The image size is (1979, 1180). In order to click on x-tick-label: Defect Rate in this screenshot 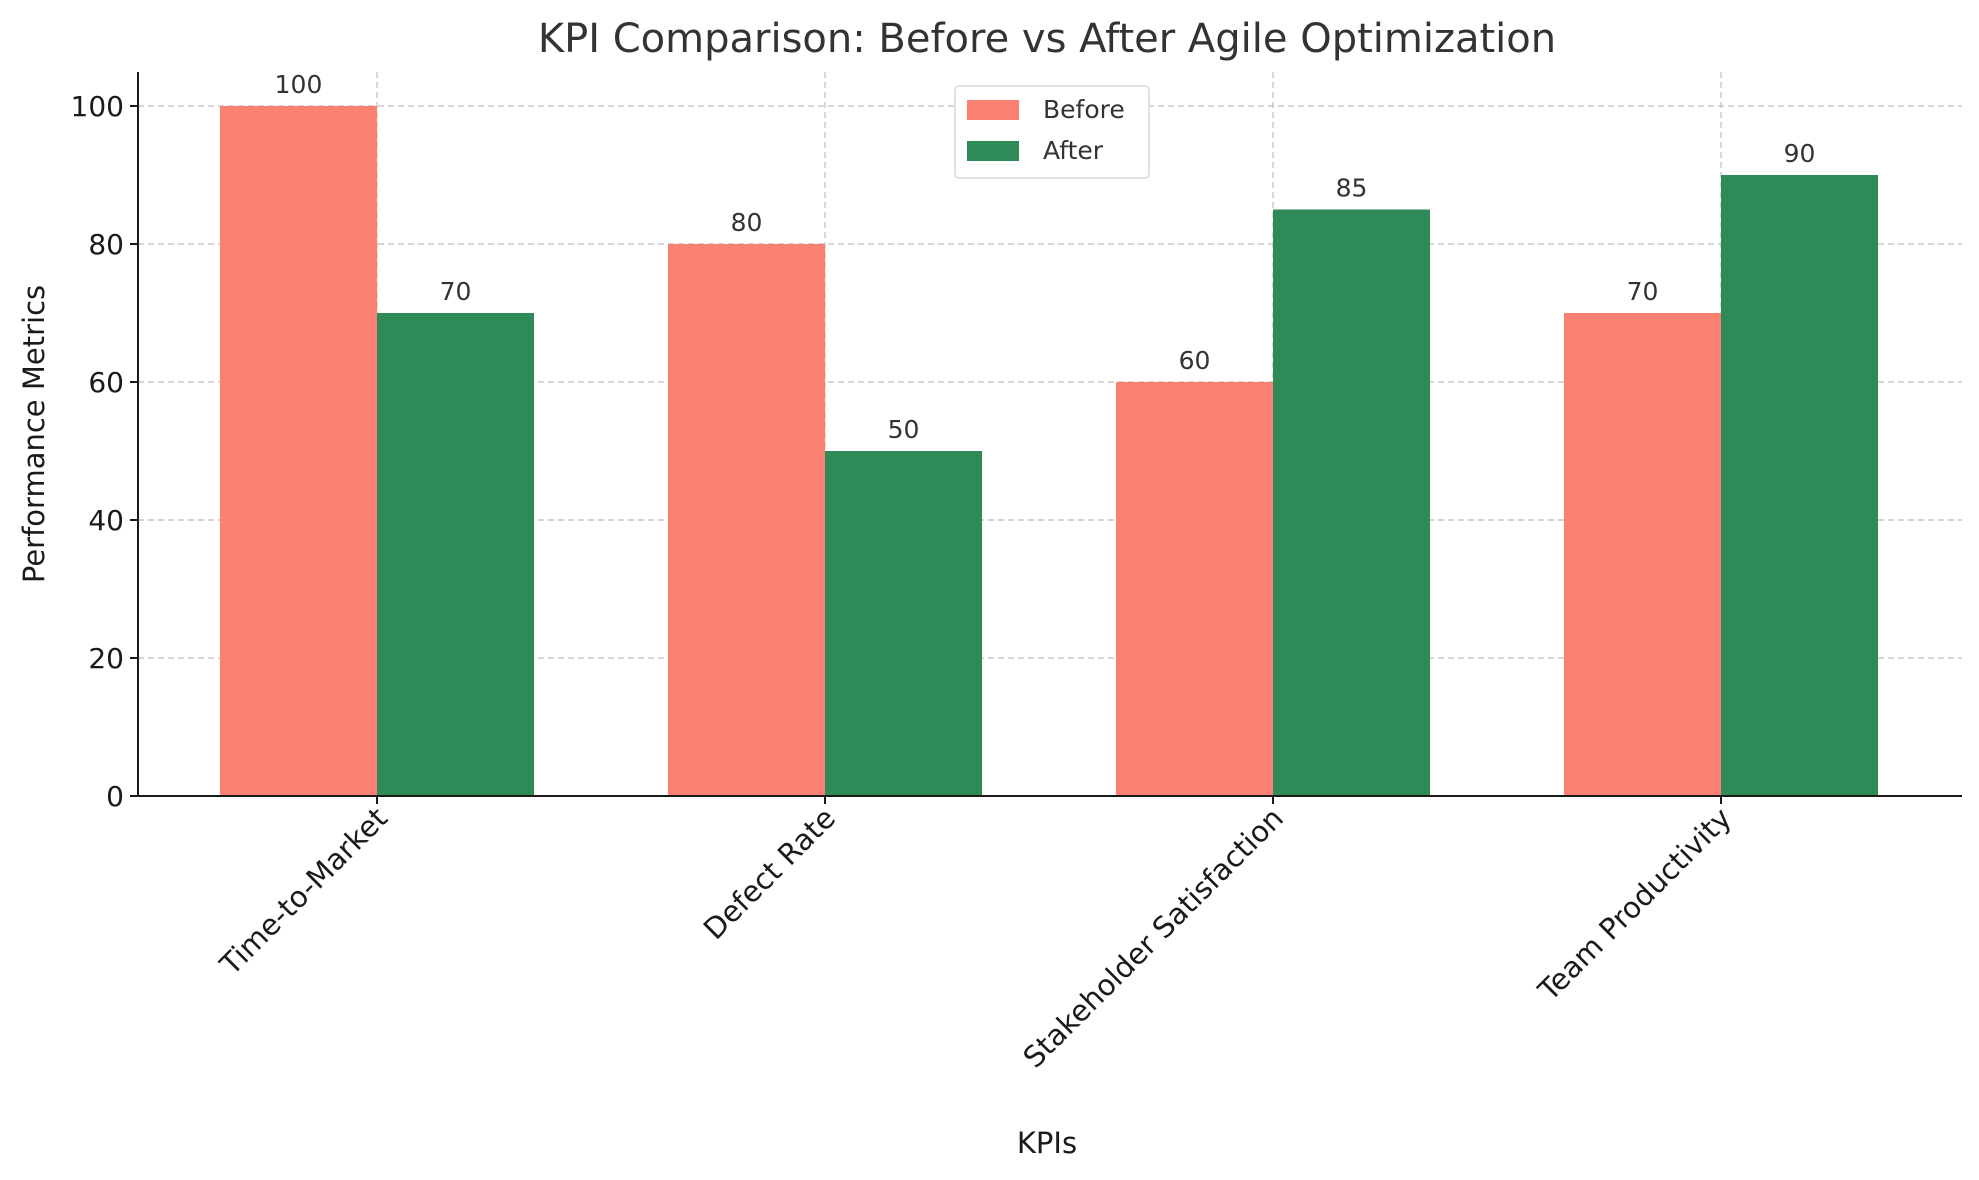, I will do `click(769, 873)`.